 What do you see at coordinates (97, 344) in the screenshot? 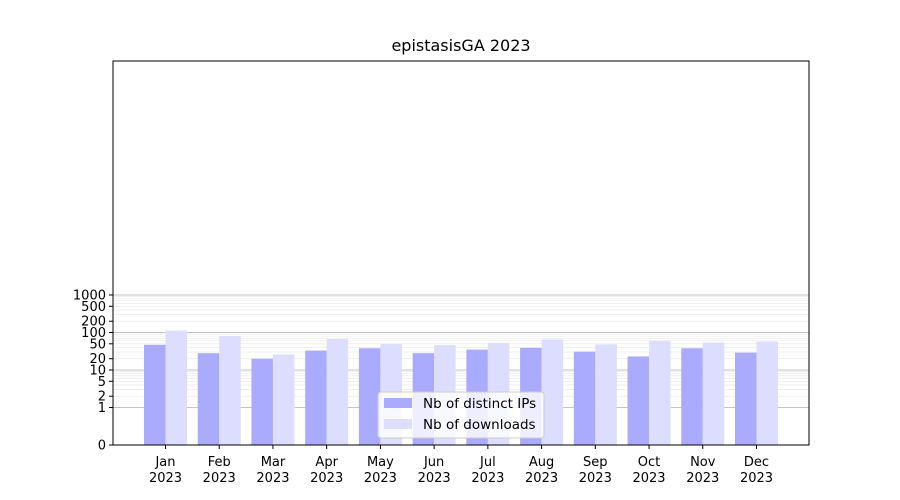
I see `y-tick-label: 50` at bounding box center [97, 344].